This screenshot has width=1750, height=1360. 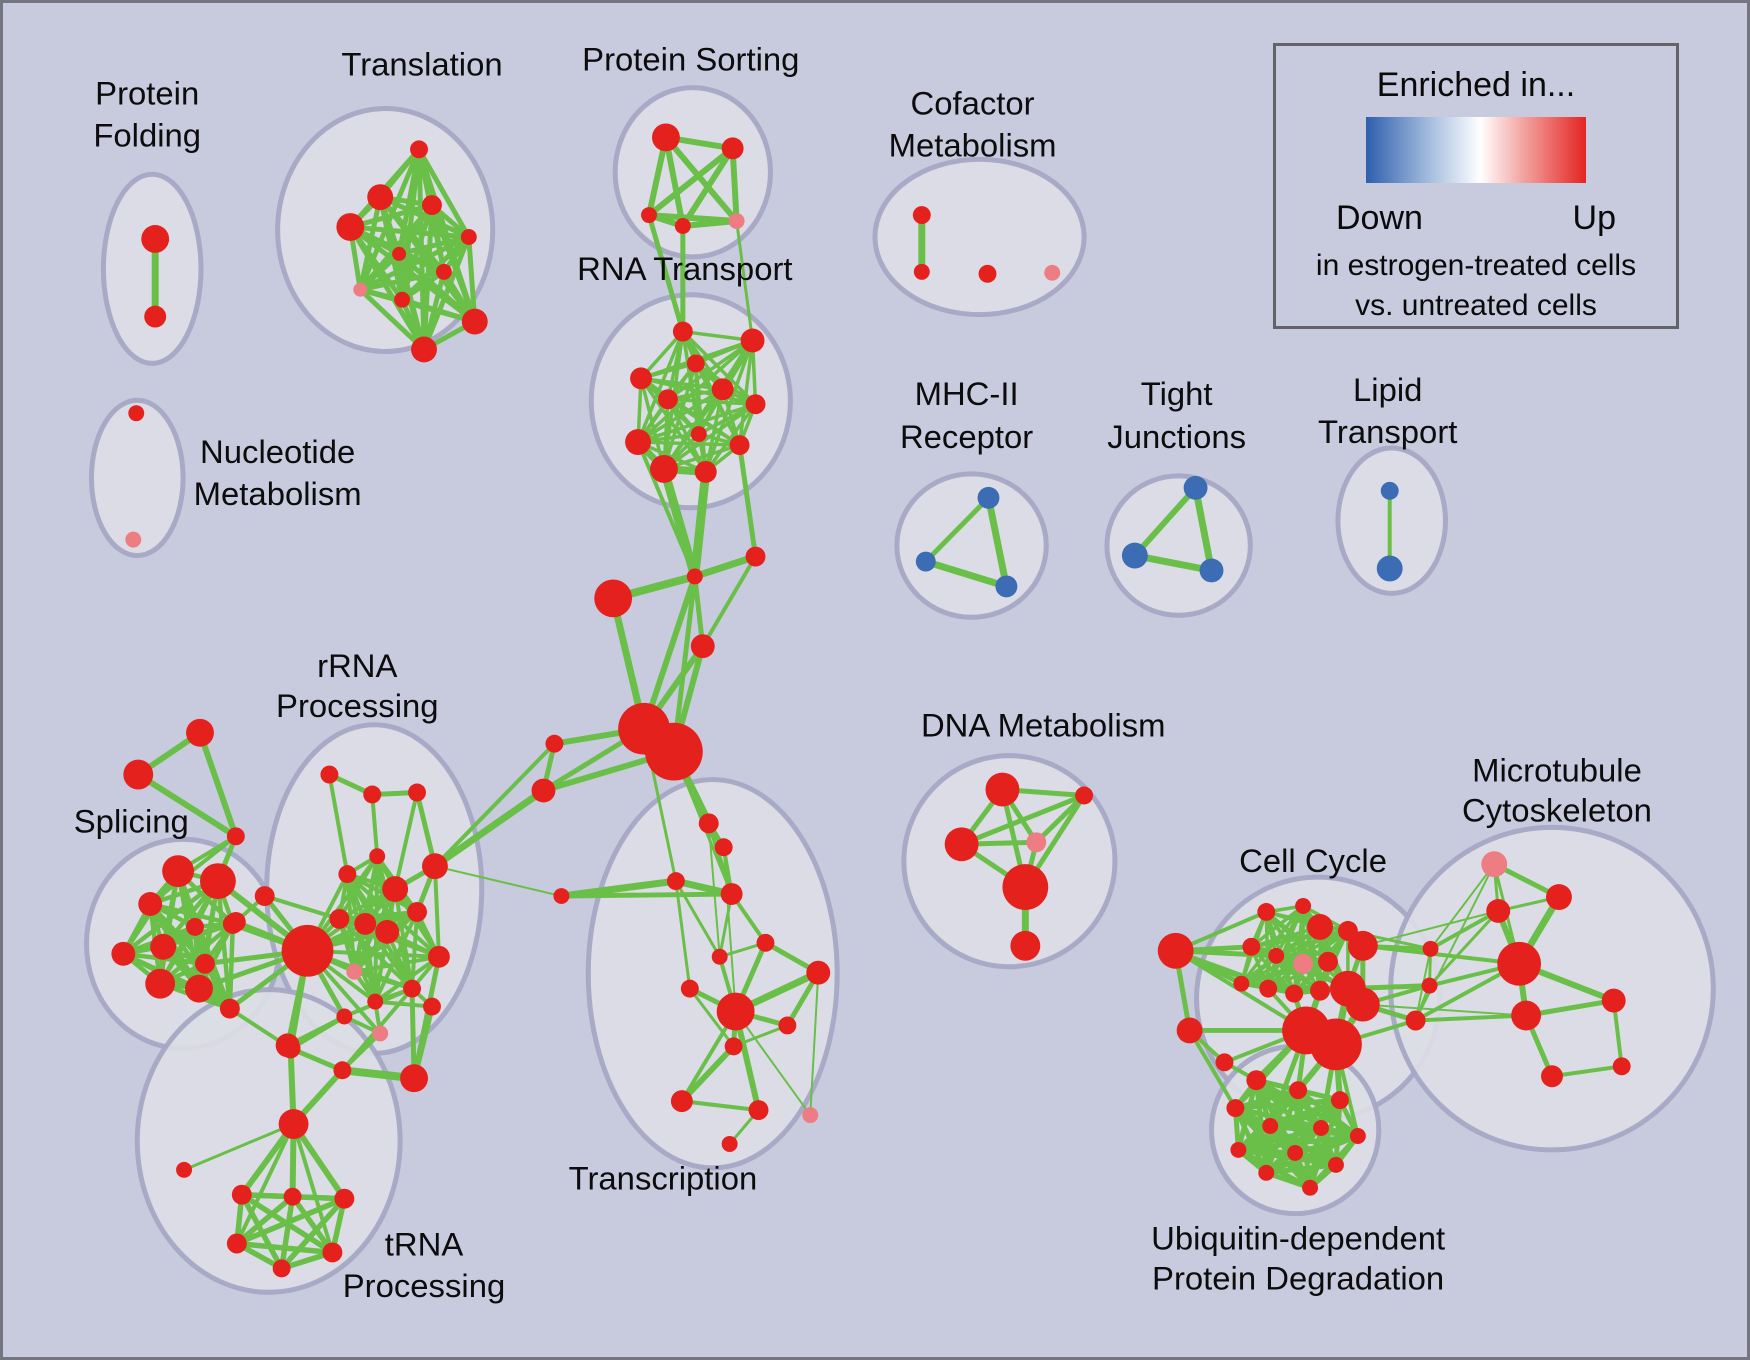 What do you see at coordinates (1552, 988) in the screenshot?
I see `cluster-ellipse-microtubule-cytoskeleton` at bounding box center [1552, 988].